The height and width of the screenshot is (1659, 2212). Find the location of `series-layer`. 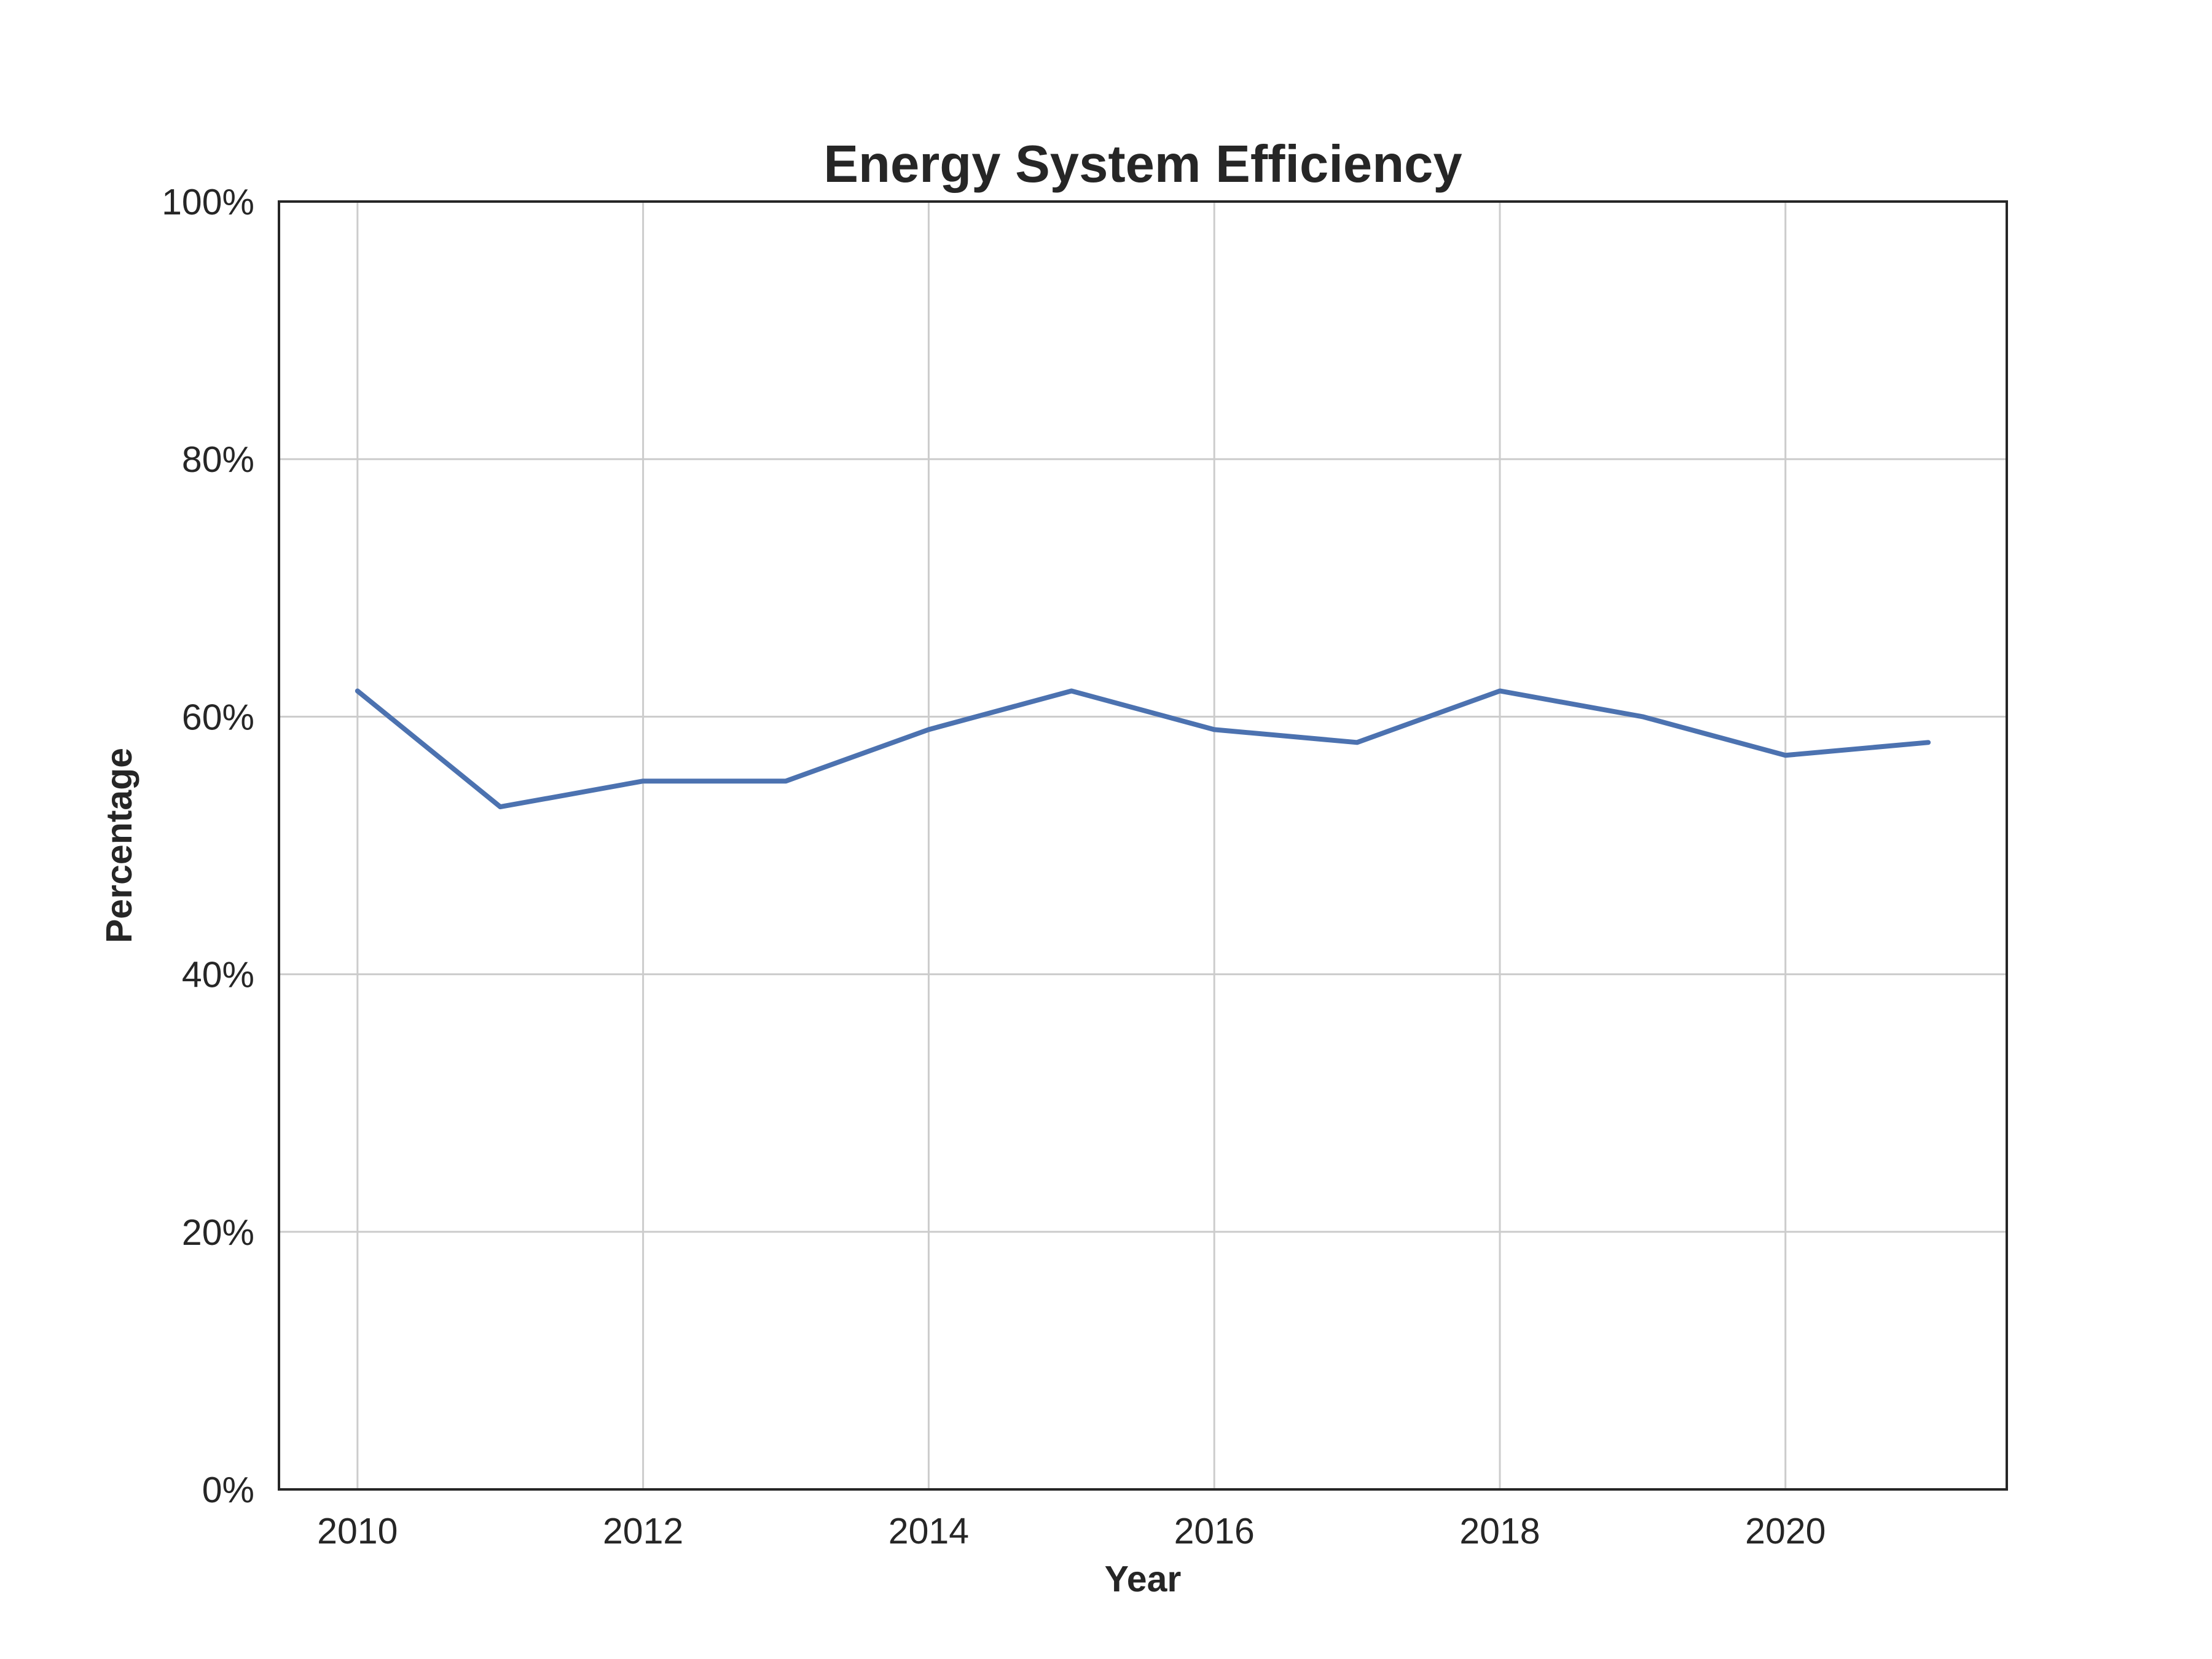

series-layer is located at coordinates (1143, 749).